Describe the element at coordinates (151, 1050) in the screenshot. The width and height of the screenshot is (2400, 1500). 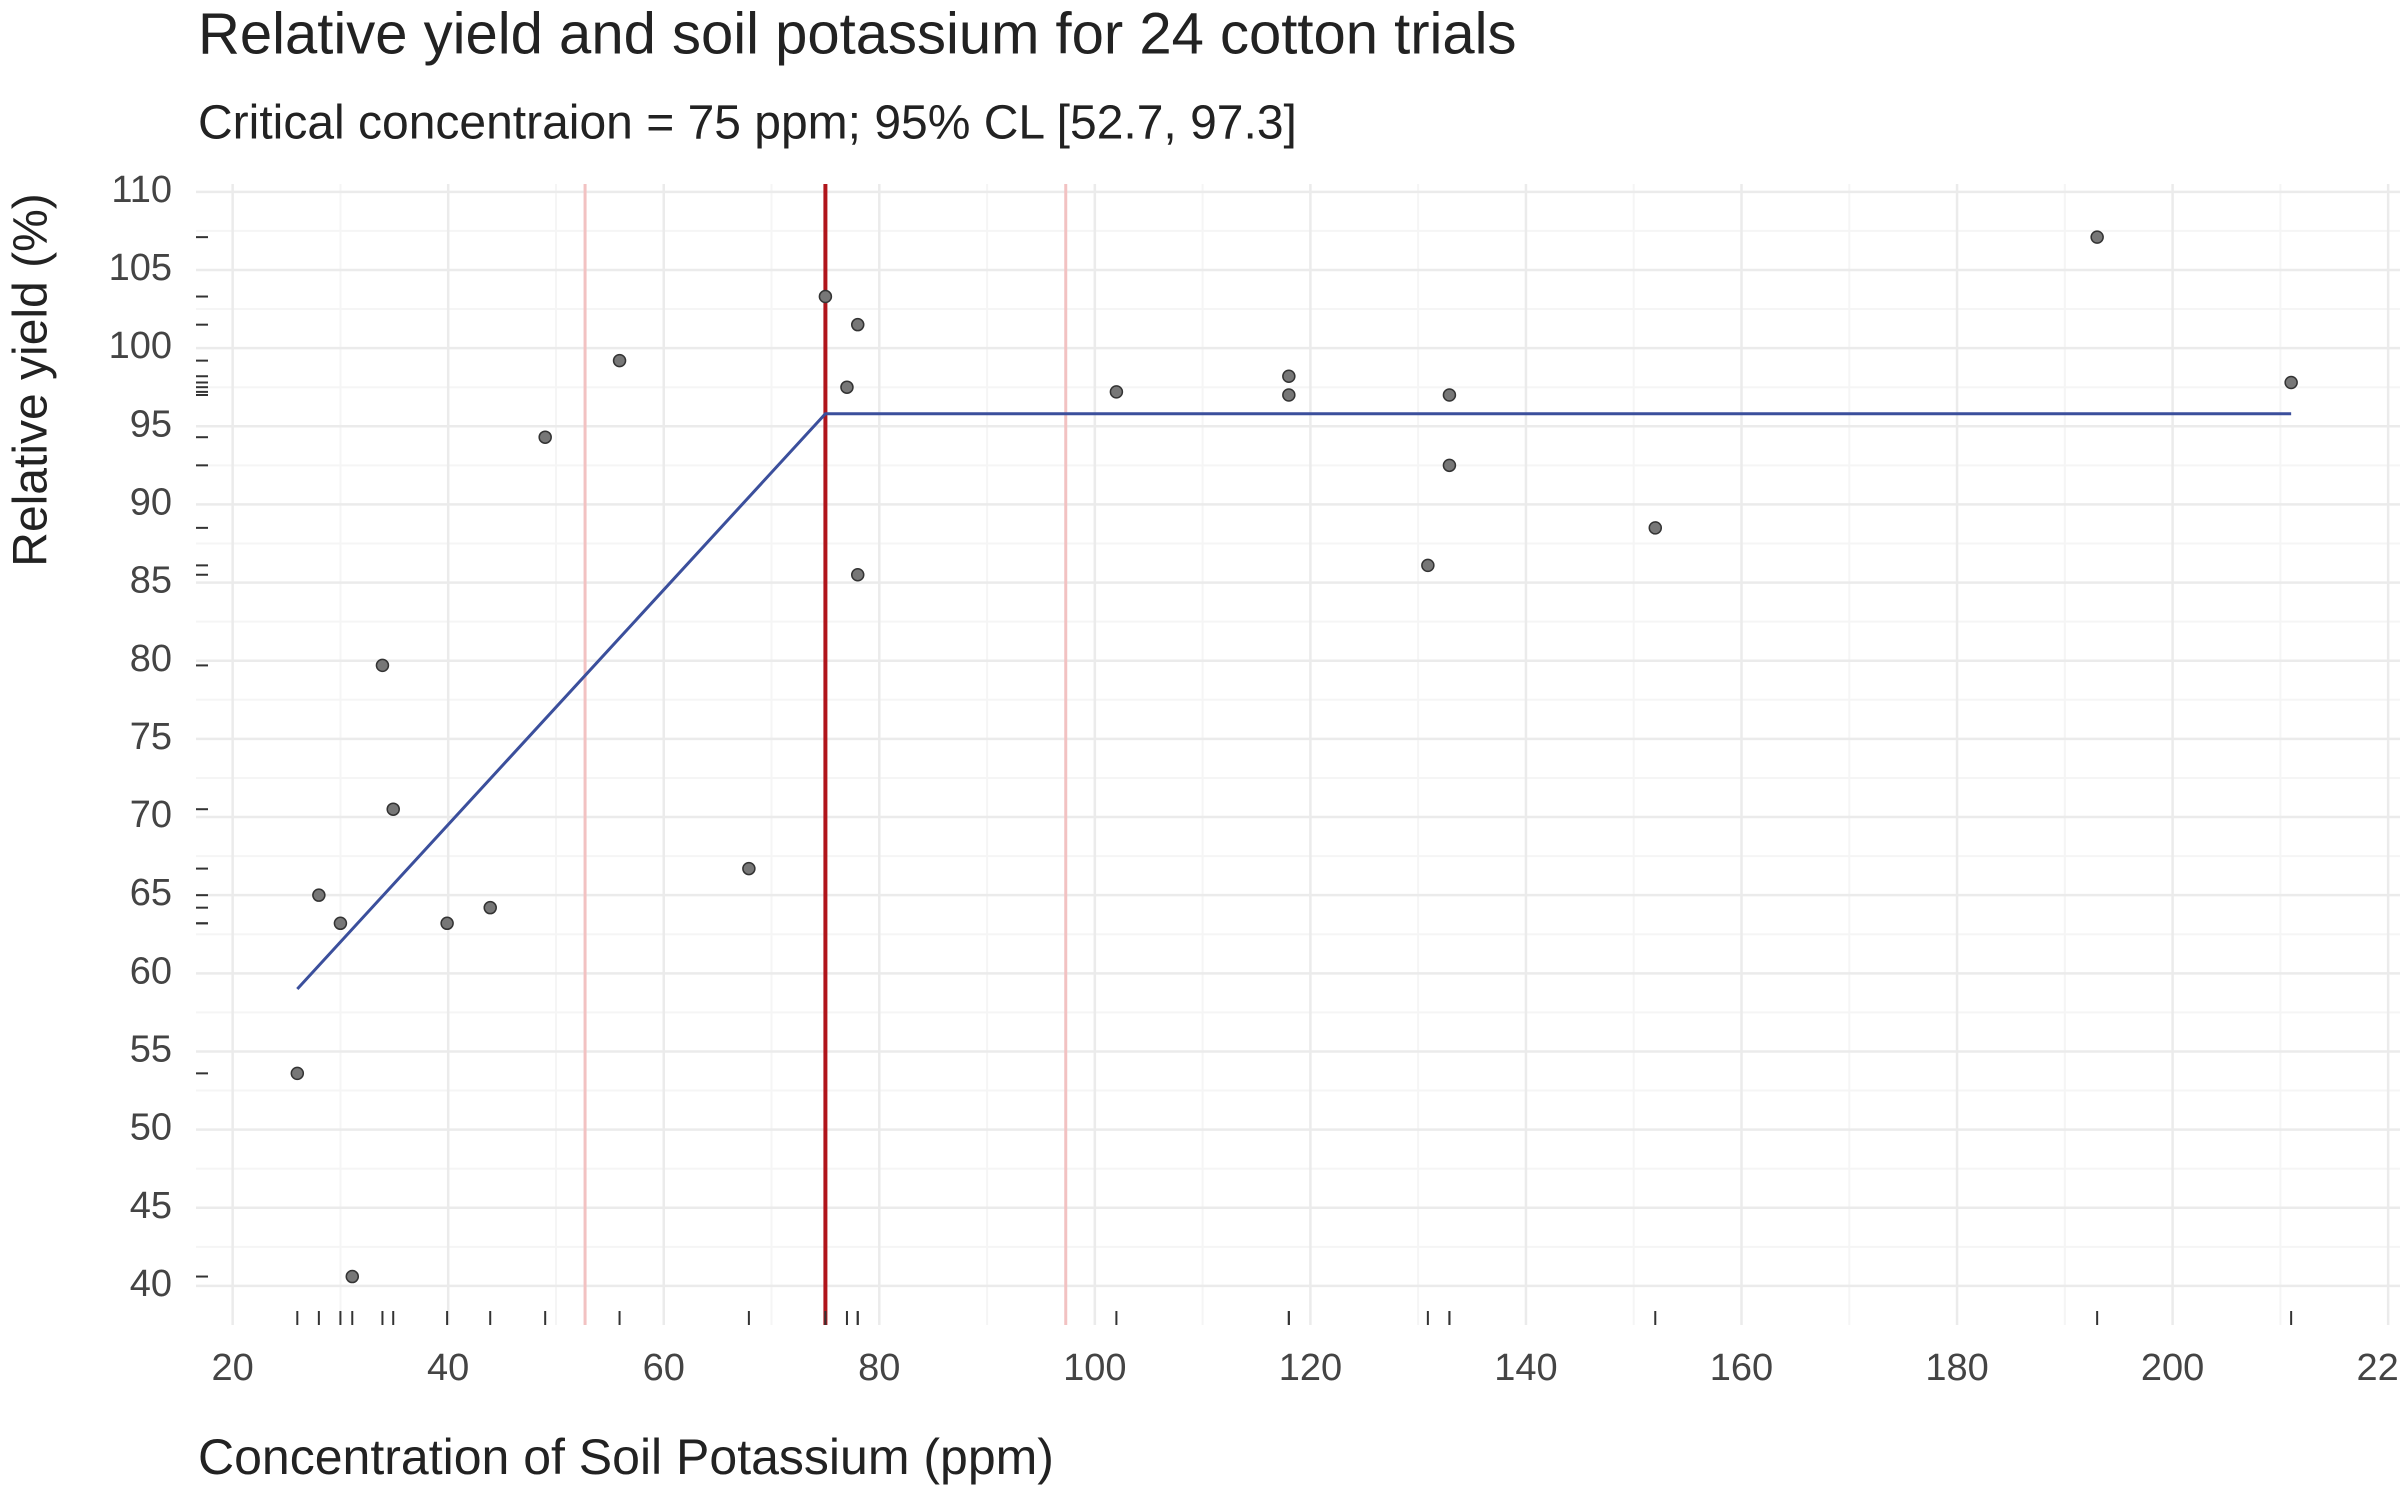
I see `y-tick-label: 55` at that location.